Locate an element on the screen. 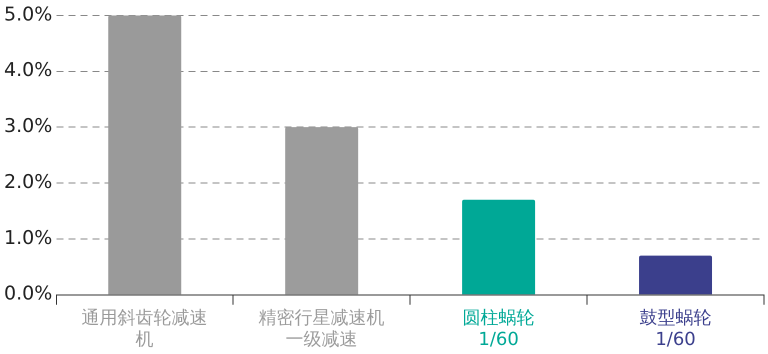 This screenshot has height=354, width=768. x-tick-label: 精密行星减速机一级减速 is located at coordinates (321, 328).